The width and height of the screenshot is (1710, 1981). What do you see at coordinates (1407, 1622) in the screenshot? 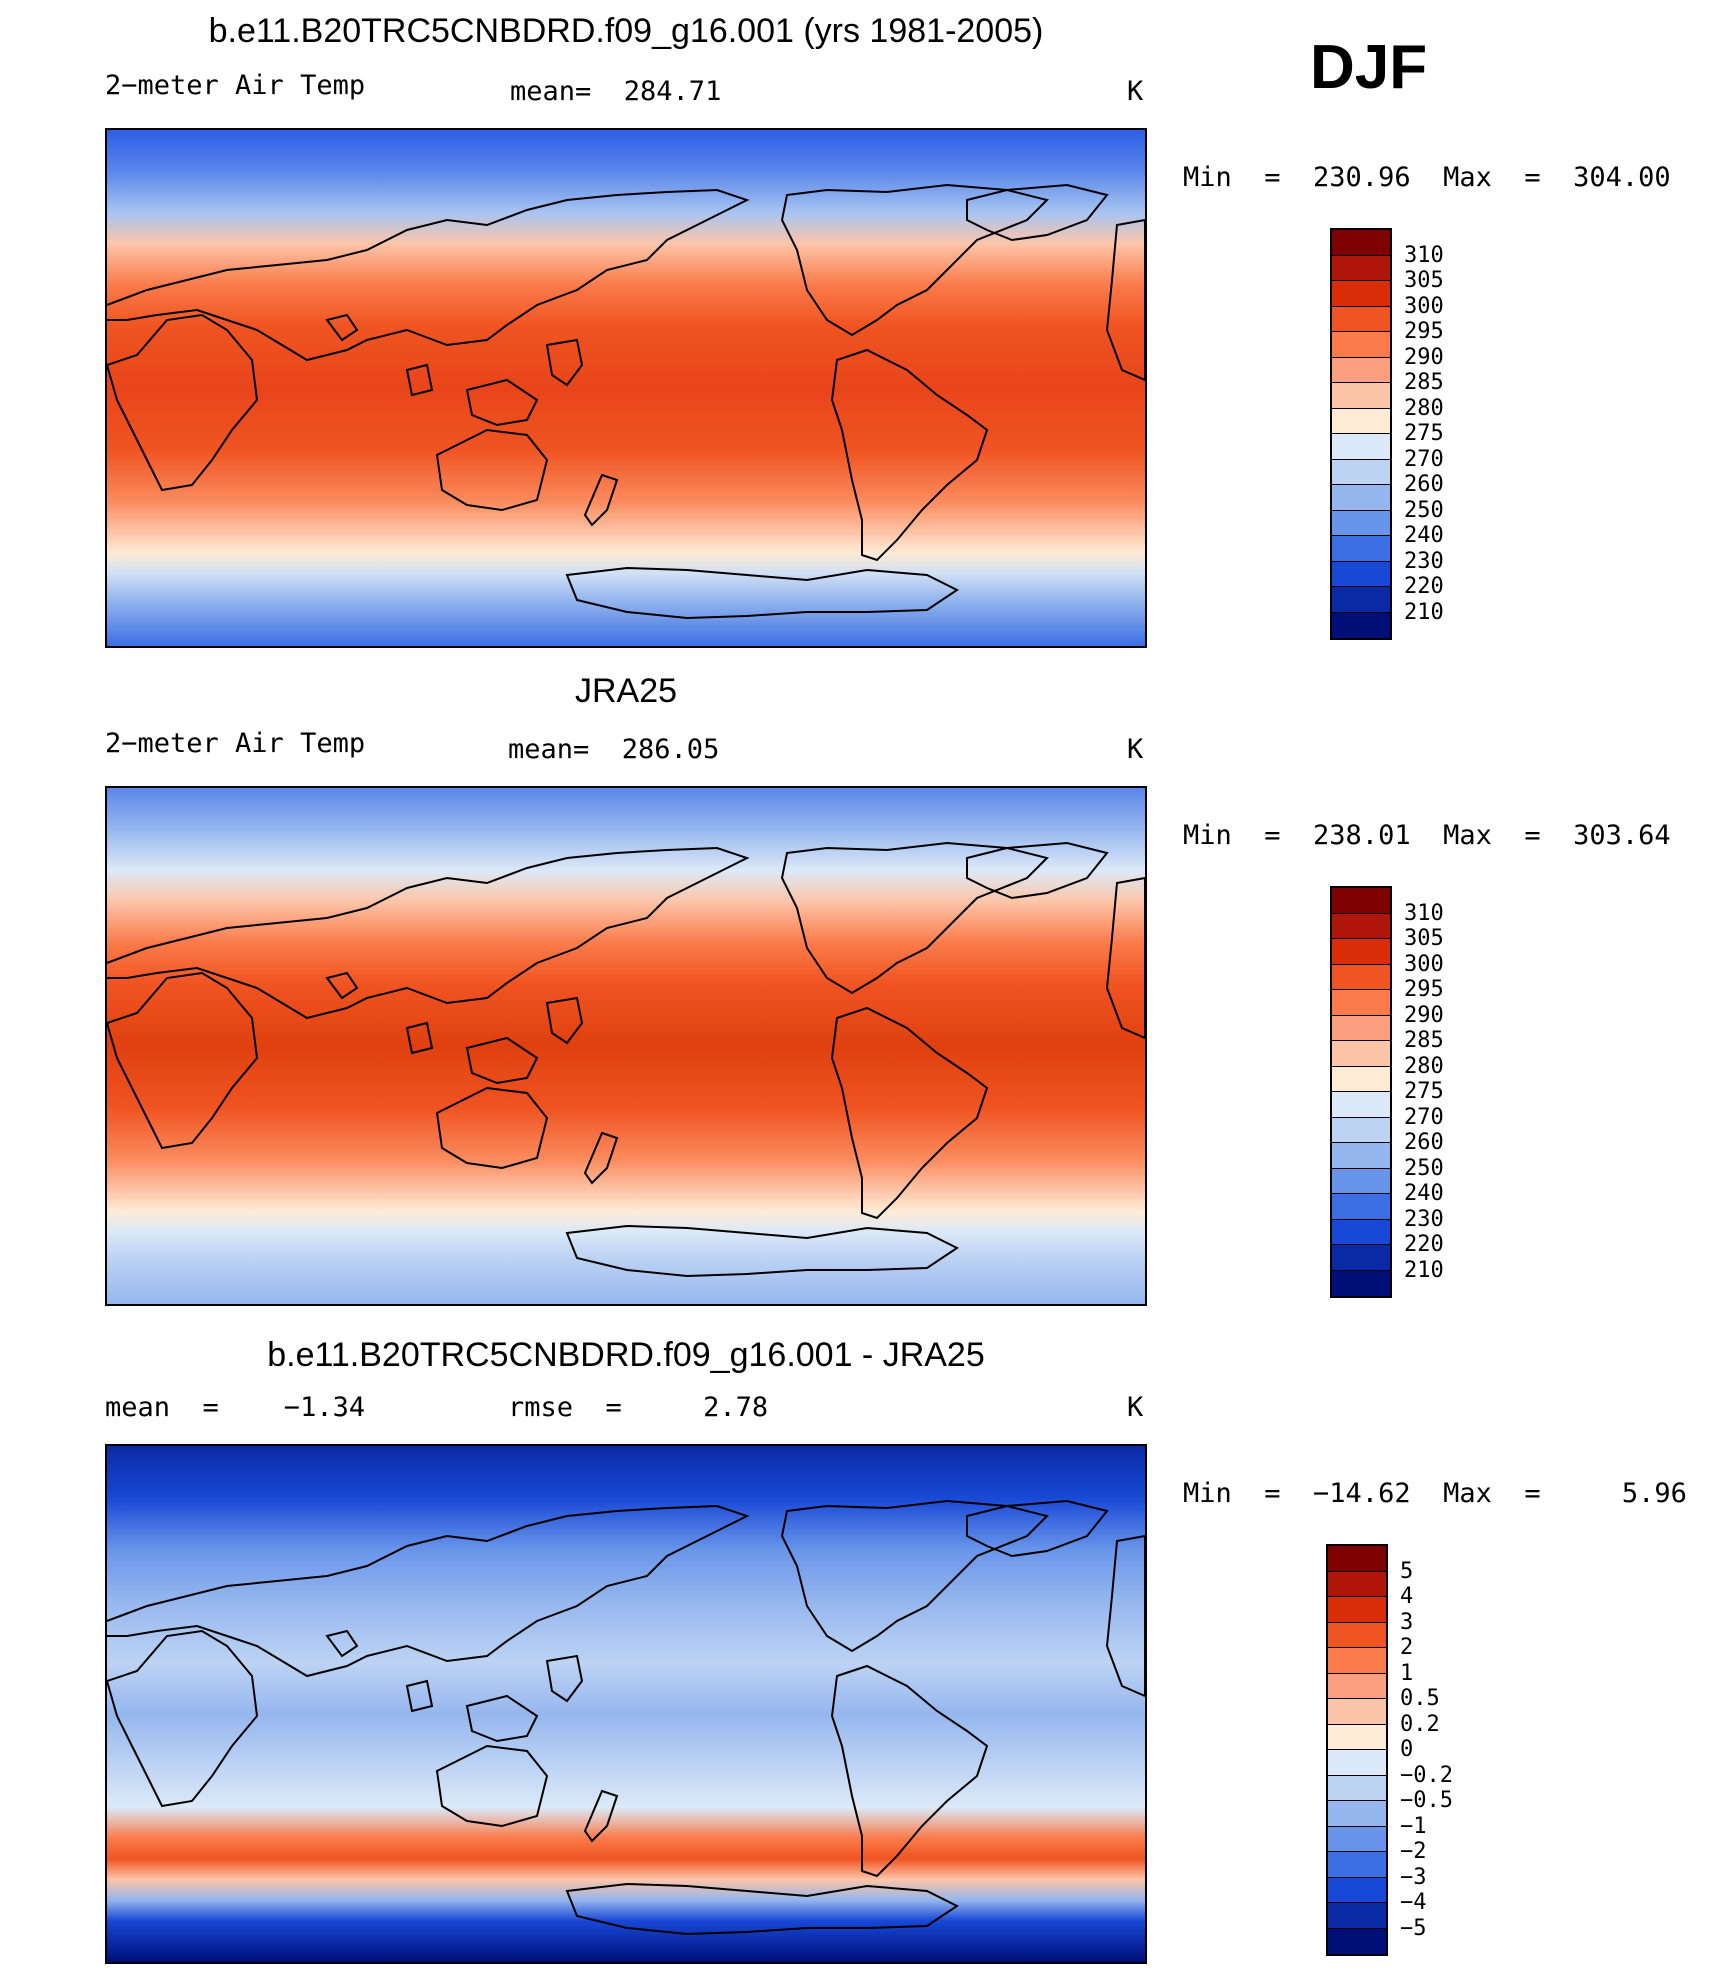
I see `panel-3-colorbar-tick-label: 3` at bounding box center [1407, 1622].